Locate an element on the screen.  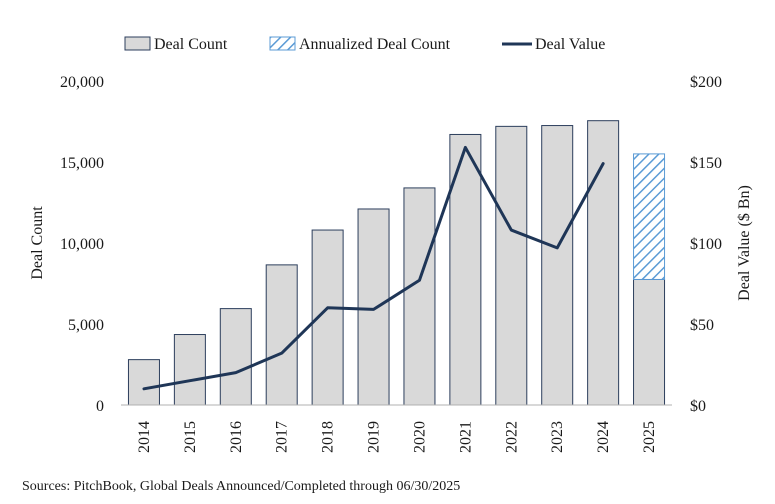
bar-deal-count-2022 is located at coordinates (511, 265).